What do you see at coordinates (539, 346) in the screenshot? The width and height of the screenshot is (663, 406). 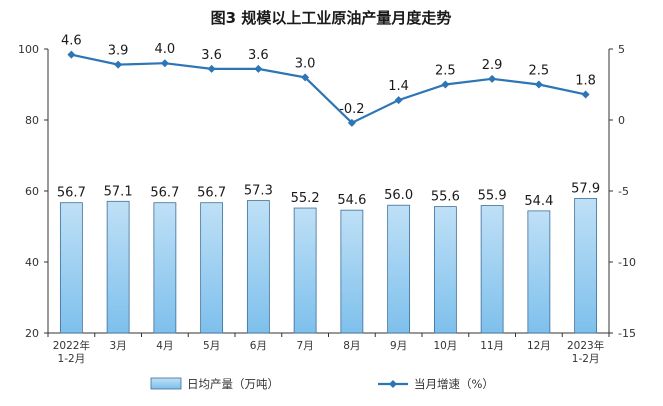 I see `x-tick-label: 12月` at bounding box center [539, 346].